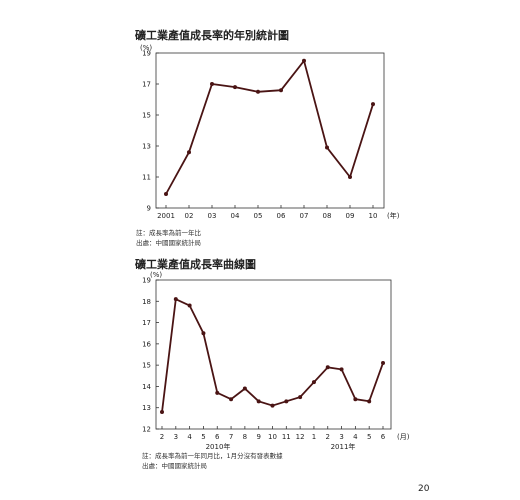 The height and width of the screenshot is (500, 520). I want to click on chart2-xtick-label: 8, so click(245, 437).